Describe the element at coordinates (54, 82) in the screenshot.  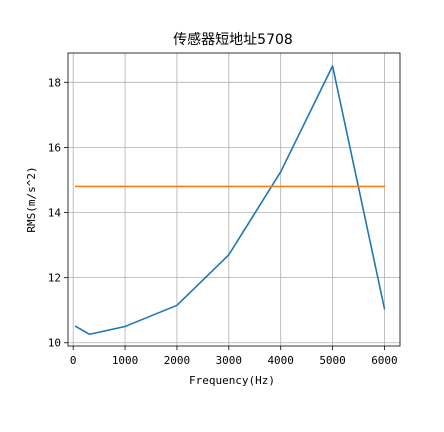
I see `y-tick-label: 18` at that location.